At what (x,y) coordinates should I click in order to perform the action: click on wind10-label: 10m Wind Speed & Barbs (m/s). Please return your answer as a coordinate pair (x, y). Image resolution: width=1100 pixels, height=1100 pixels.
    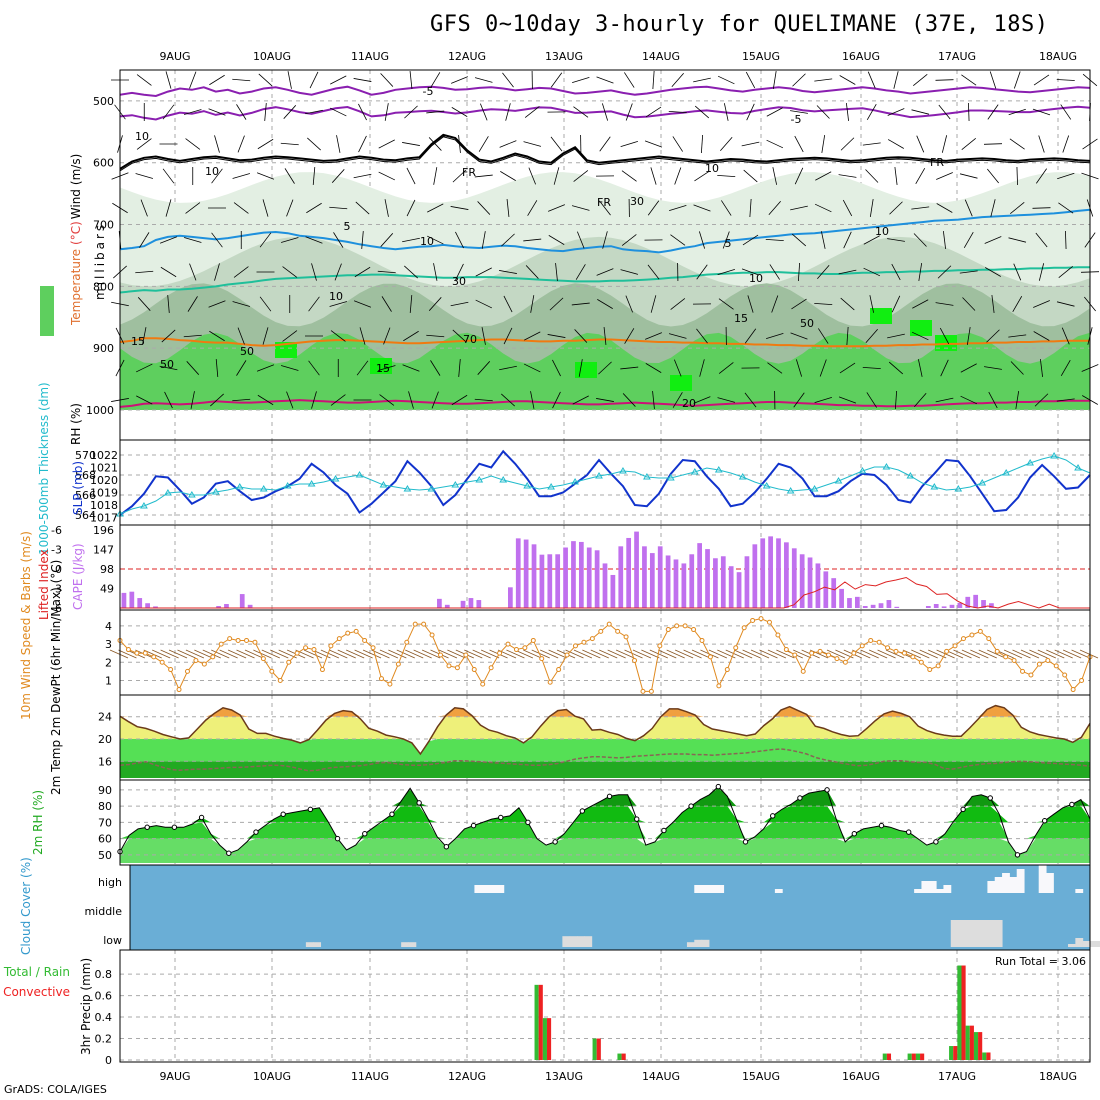
    Looking at the image, I should click on (26, 625).